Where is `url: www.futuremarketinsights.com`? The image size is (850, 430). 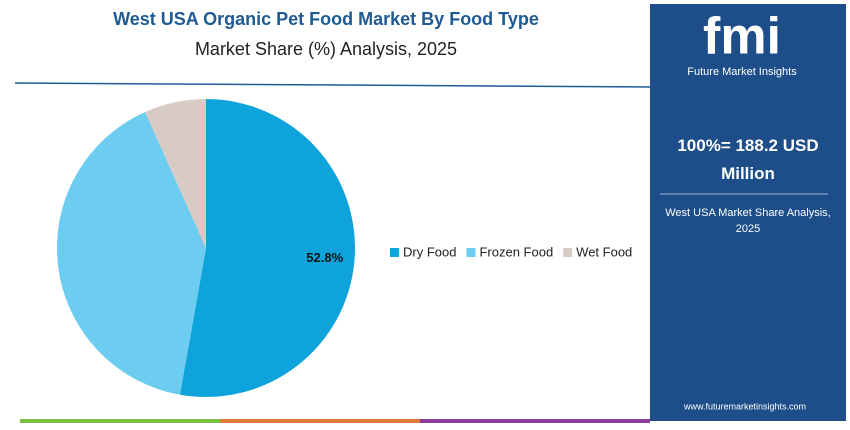 url: www.futuremarketinsights.com is located at coordinates (744, 406).